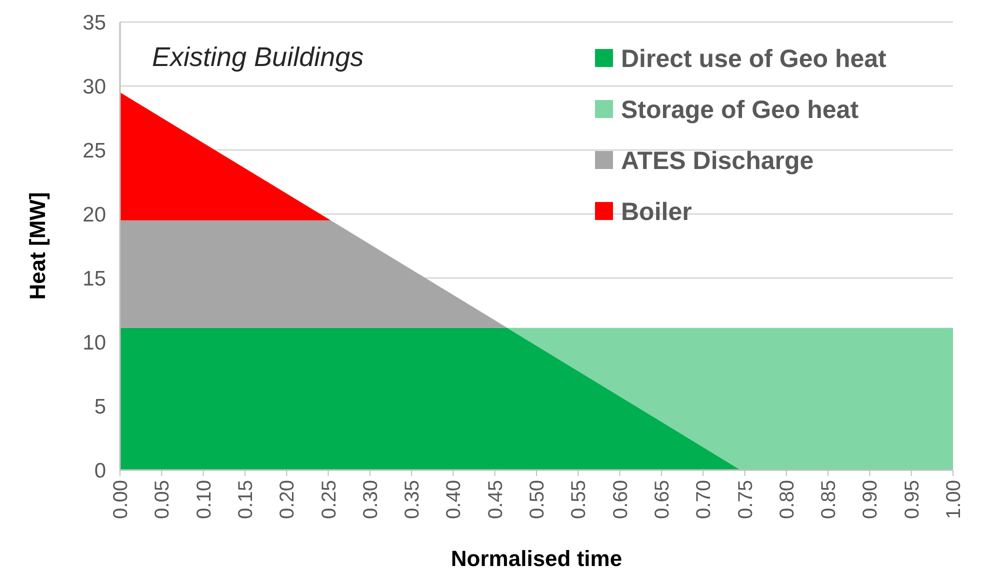 This screenshot has width=984, height=574. I want to click on x-tick-label: 0.50, so click(537, 499).